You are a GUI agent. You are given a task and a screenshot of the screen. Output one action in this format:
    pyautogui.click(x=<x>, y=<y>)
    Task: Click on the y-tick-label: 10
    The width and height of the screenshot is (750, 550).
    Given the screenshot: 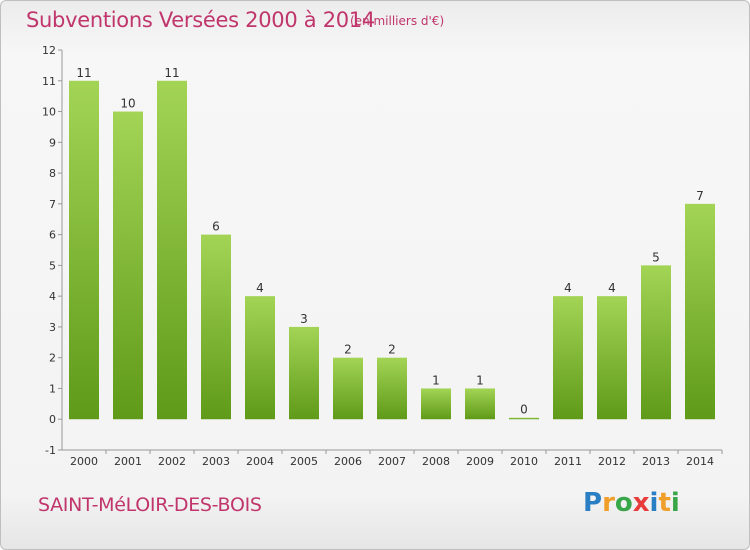 What is the action you would take?
    pyautogui.click(x=49, y=112)
    